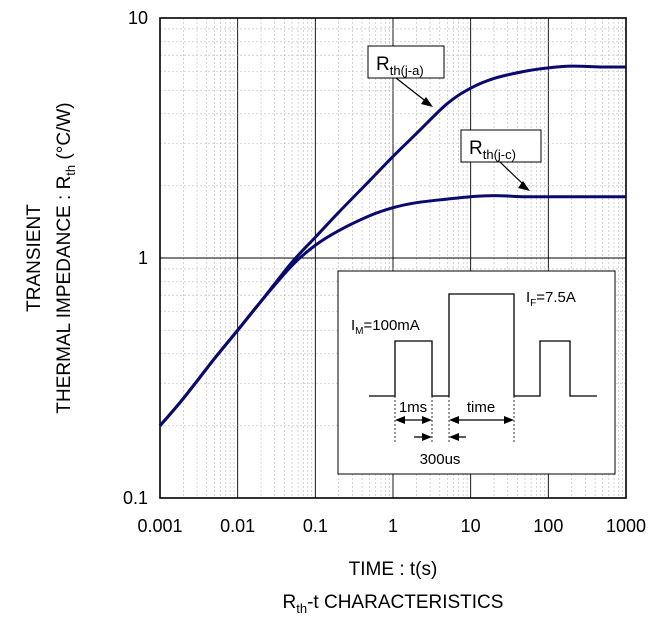  Describe the element at coordinates (427, 437) in the screenshot. I see `arrow-300us-head-l` at that location.